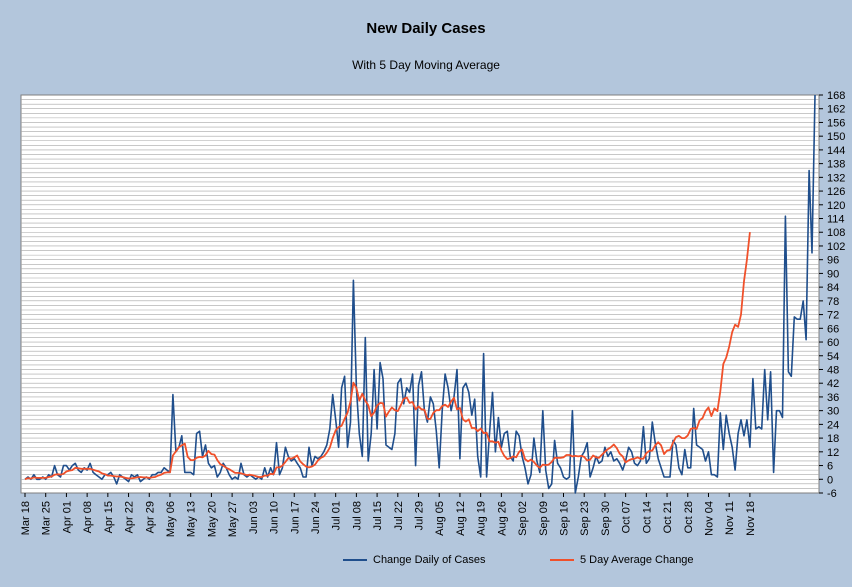 This screenshot has width=852, height=587. I want to click on x-tick-label: May 20, so click(212, 519).